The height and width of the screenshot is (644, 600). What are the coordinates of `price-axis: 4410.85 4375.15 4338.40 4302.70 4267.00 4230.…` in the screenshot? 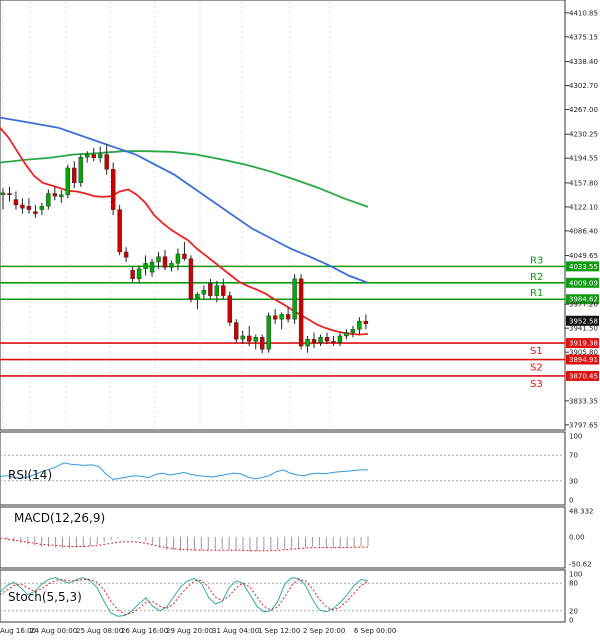 It's located at (581, 219).